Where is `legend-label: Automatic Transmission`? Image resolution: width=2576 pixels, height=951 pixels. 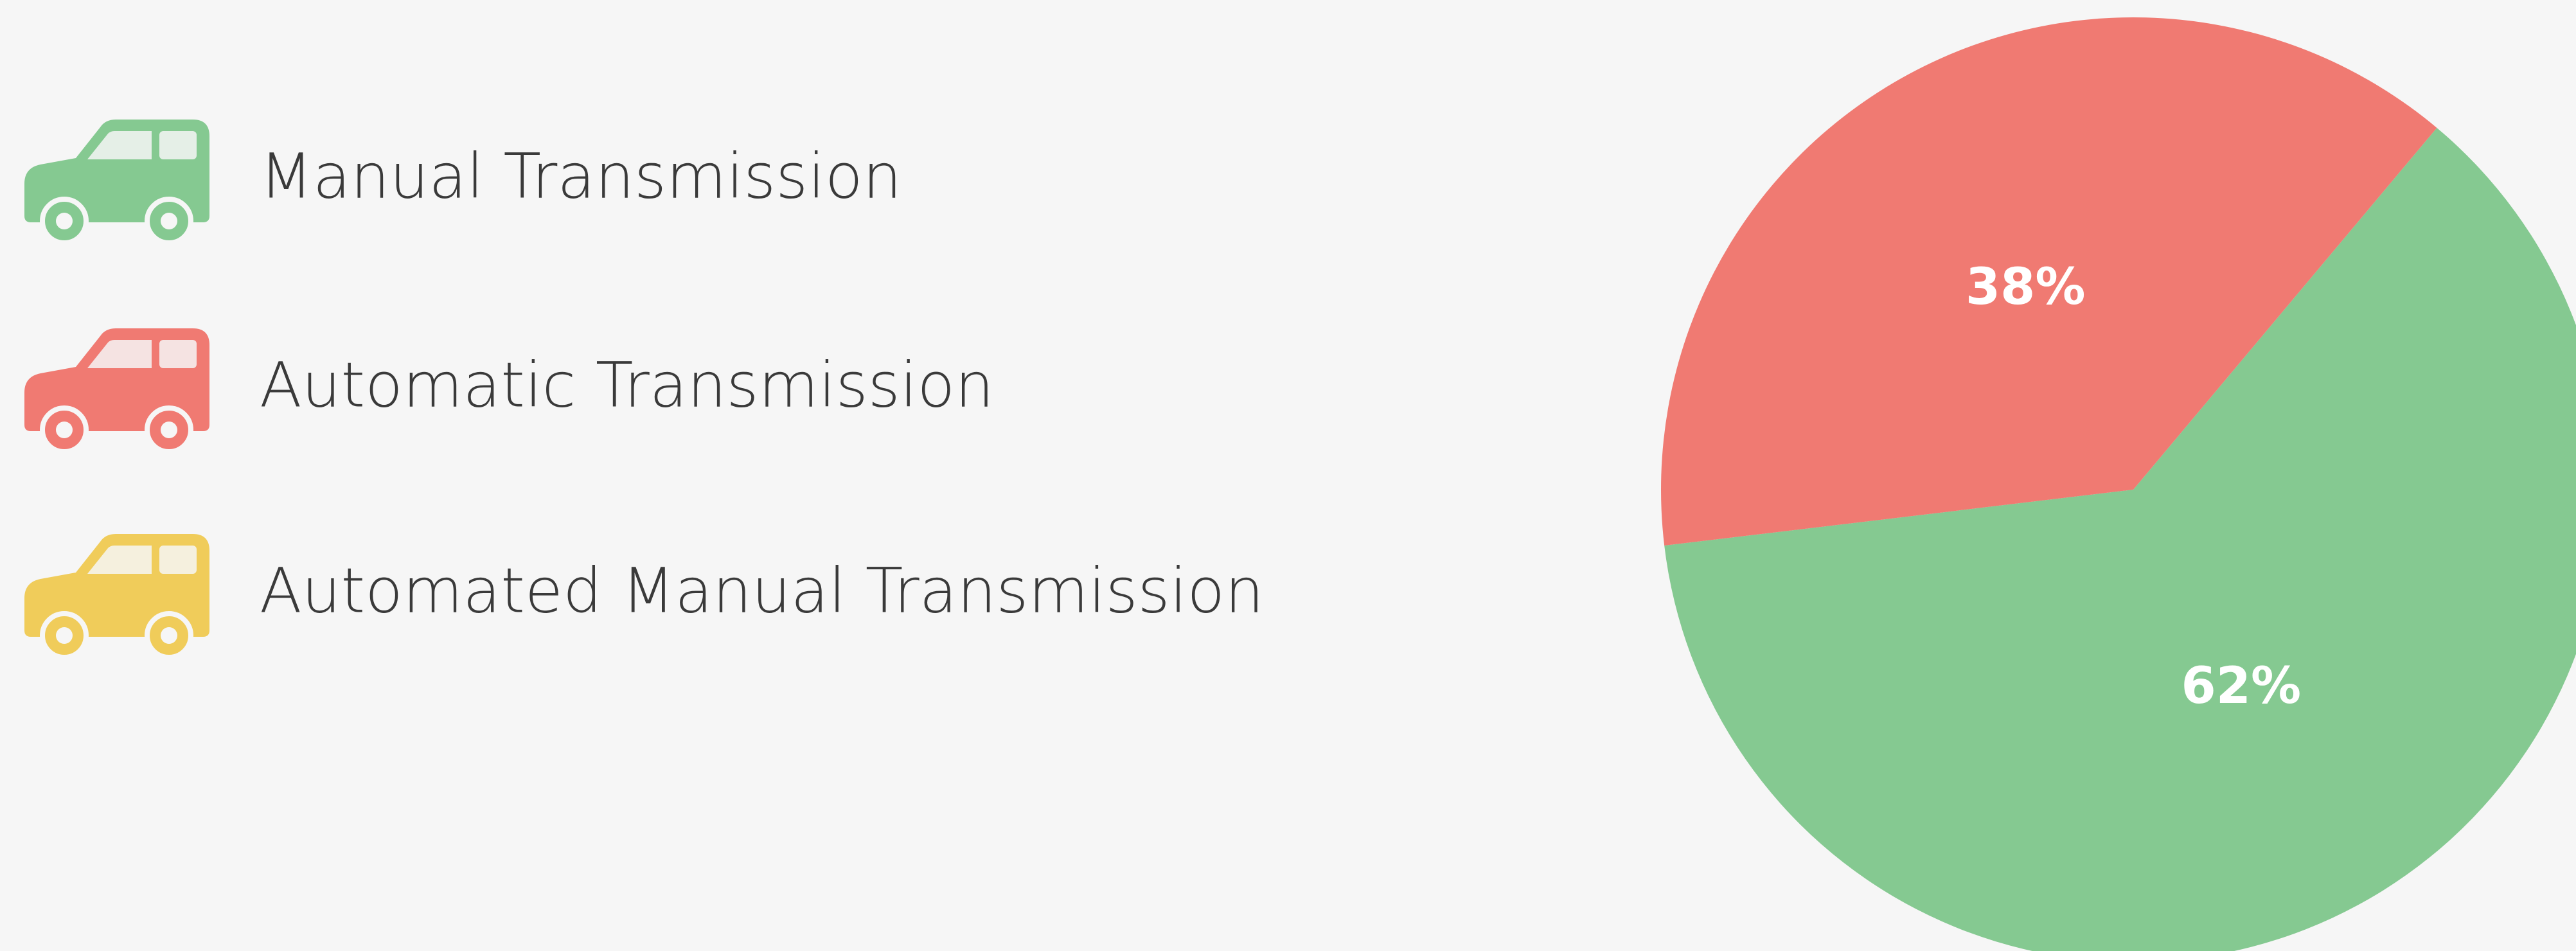 legend-label: Automatic Transmission is located at coordinates (627, 385).